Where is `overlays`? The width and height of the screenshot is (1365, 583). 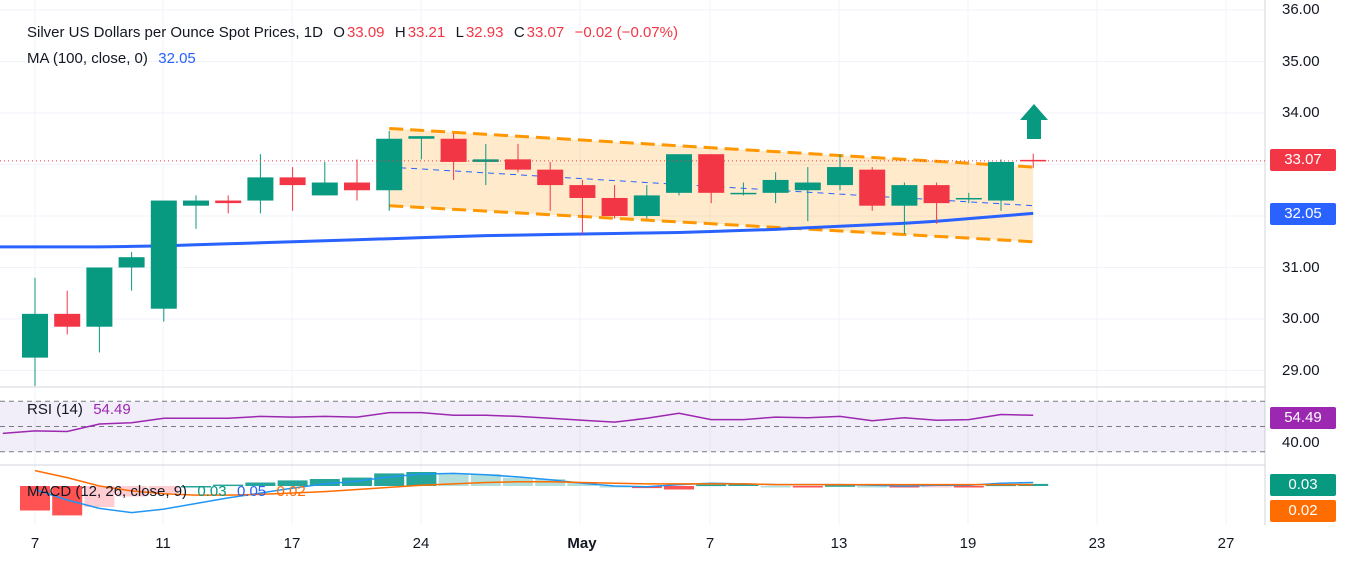
overlays is located at coordinates (632, 133).